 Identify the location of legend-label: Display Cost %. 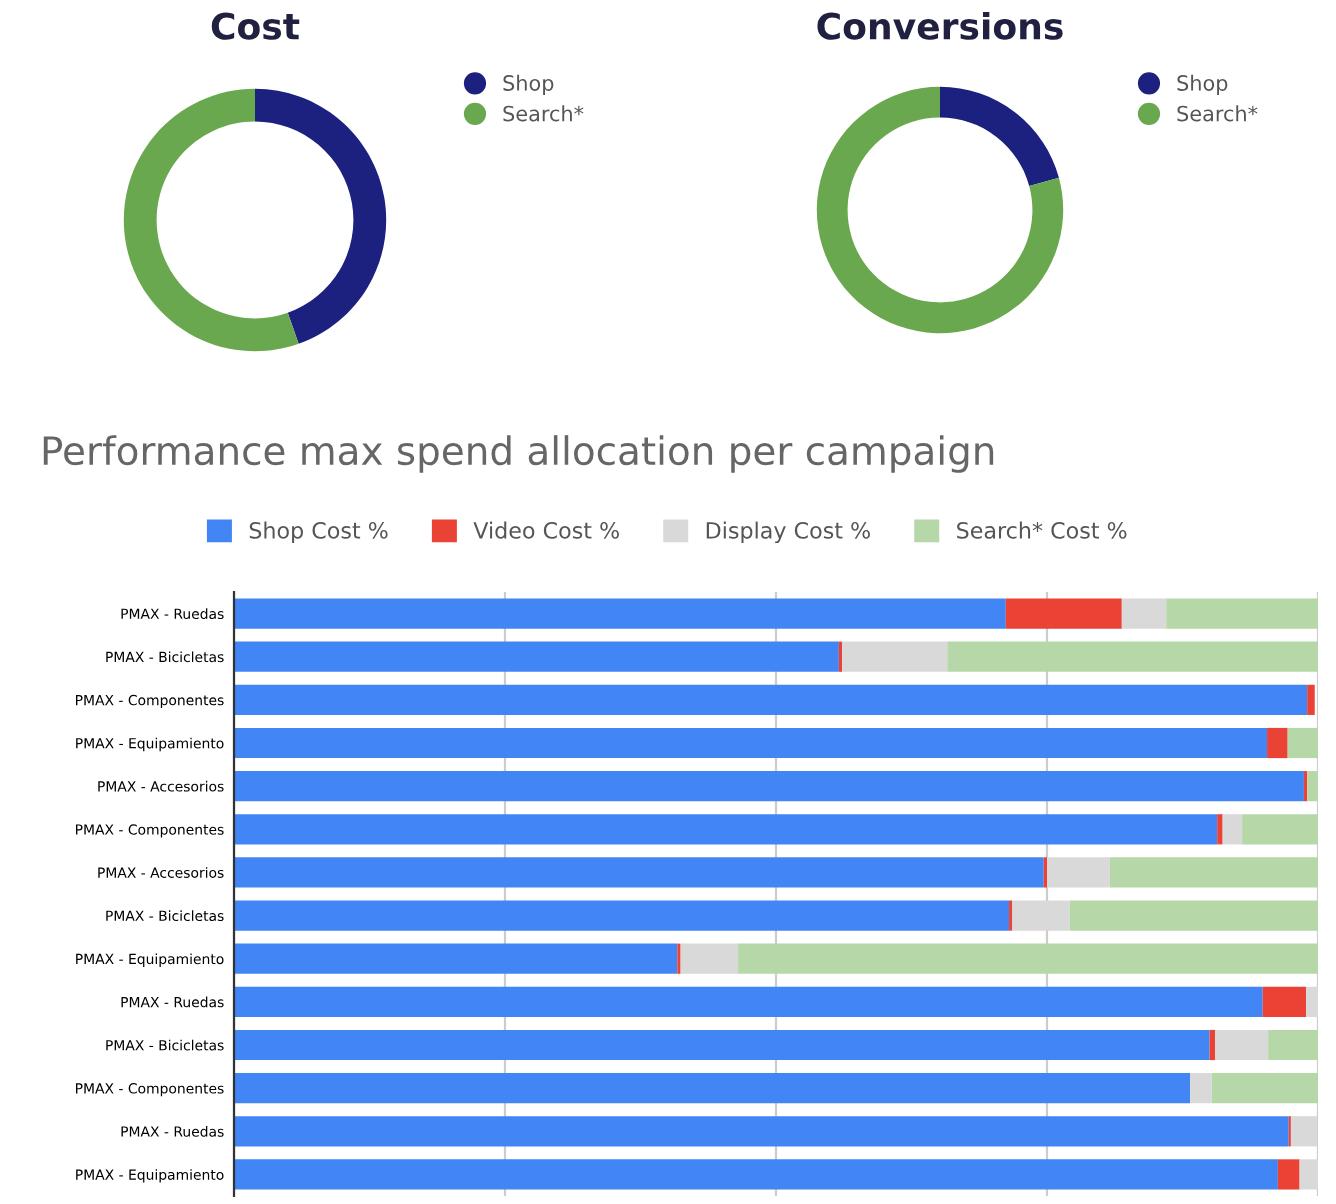
(788, 532).